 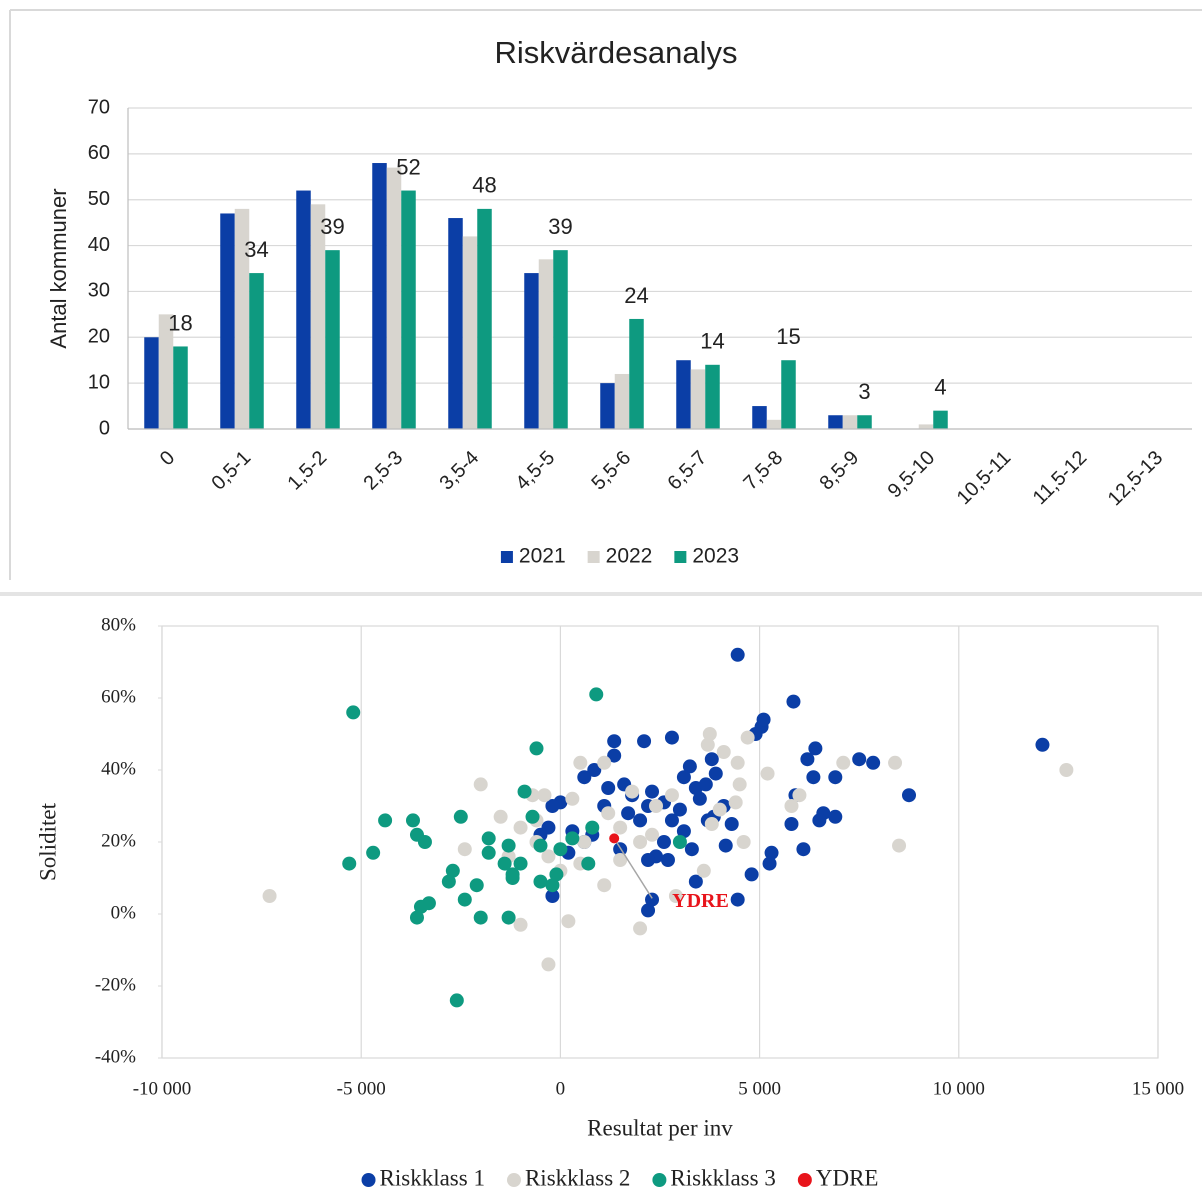 What do you see at coordinates (115, 1056) in the screenshot?
I see `y-tick-label: -40%` at bounding box center [115, 1056].